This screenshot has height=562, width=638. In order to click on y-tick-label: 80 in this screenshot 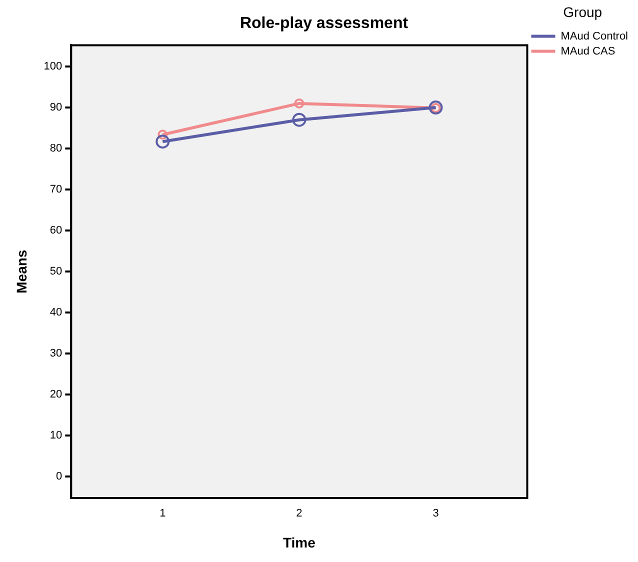, I will do `click(56, 148)`.